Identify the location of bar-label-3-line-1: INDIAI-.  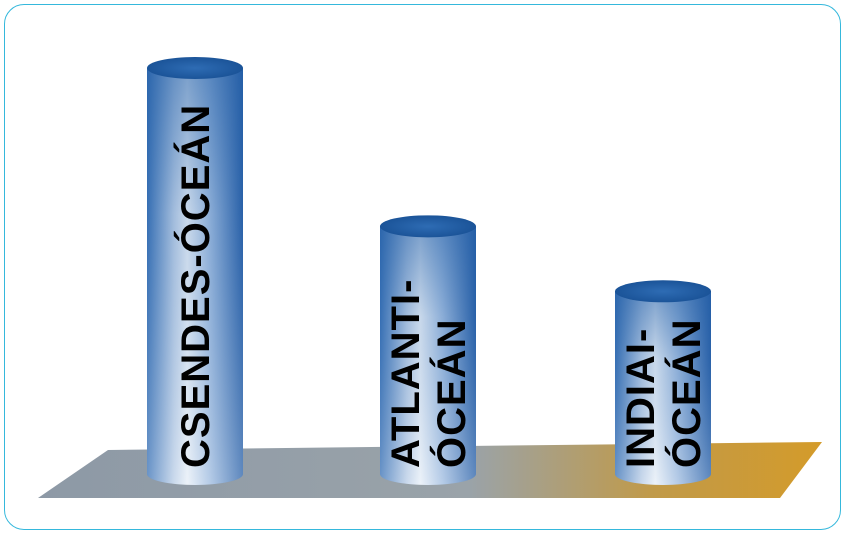
(641, 398).